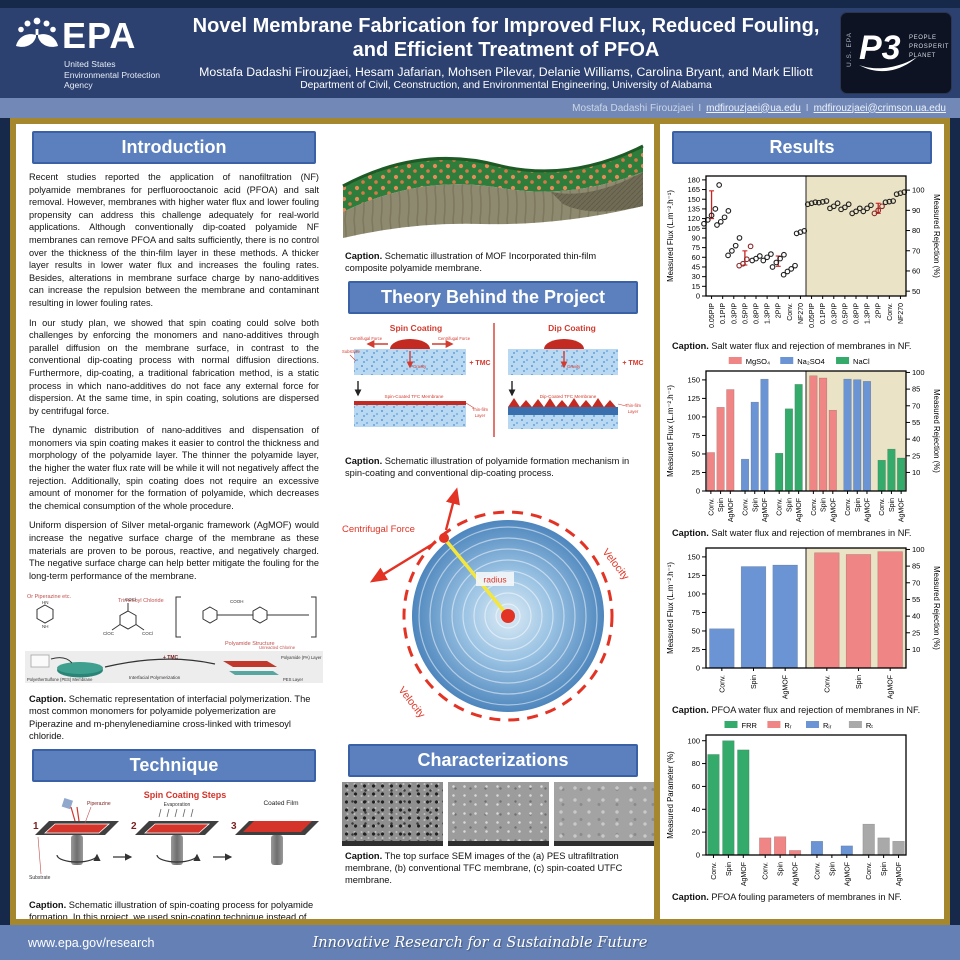  I want to click on svg-text: 165, so click(693, 189).